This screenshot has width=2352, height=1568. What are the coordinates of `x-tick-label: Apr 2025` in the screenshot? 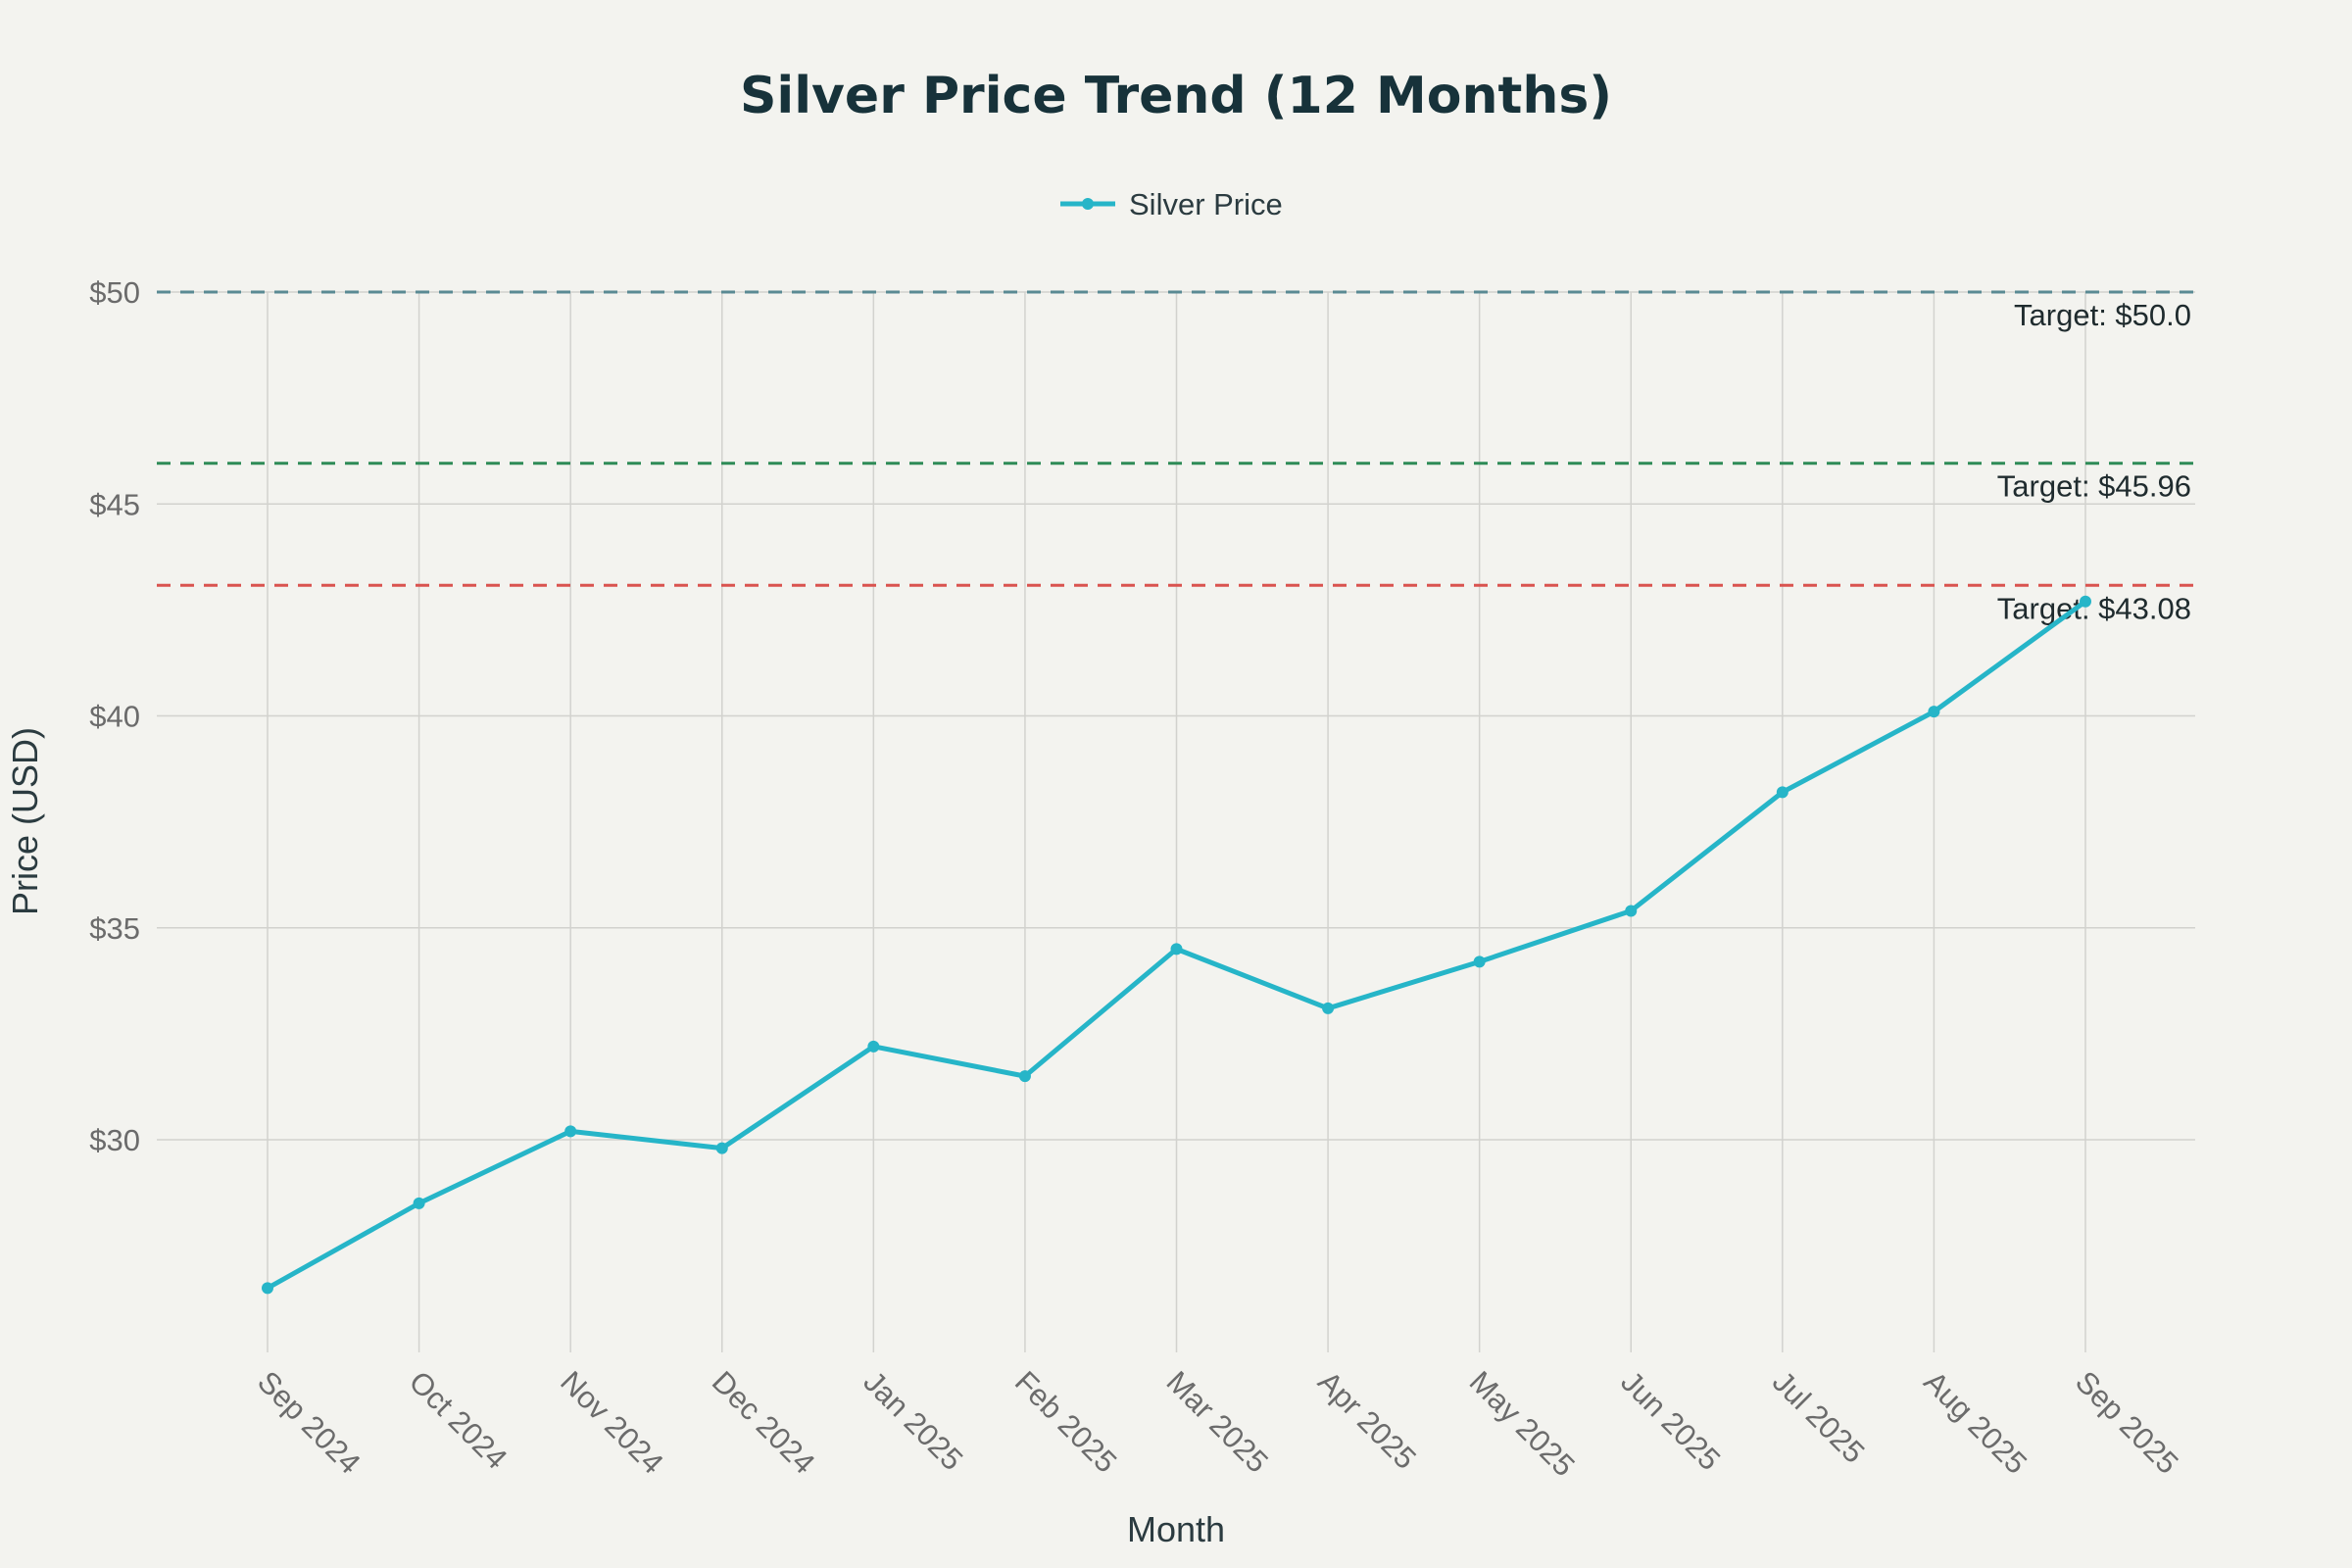 It's located at (1367, 1420).